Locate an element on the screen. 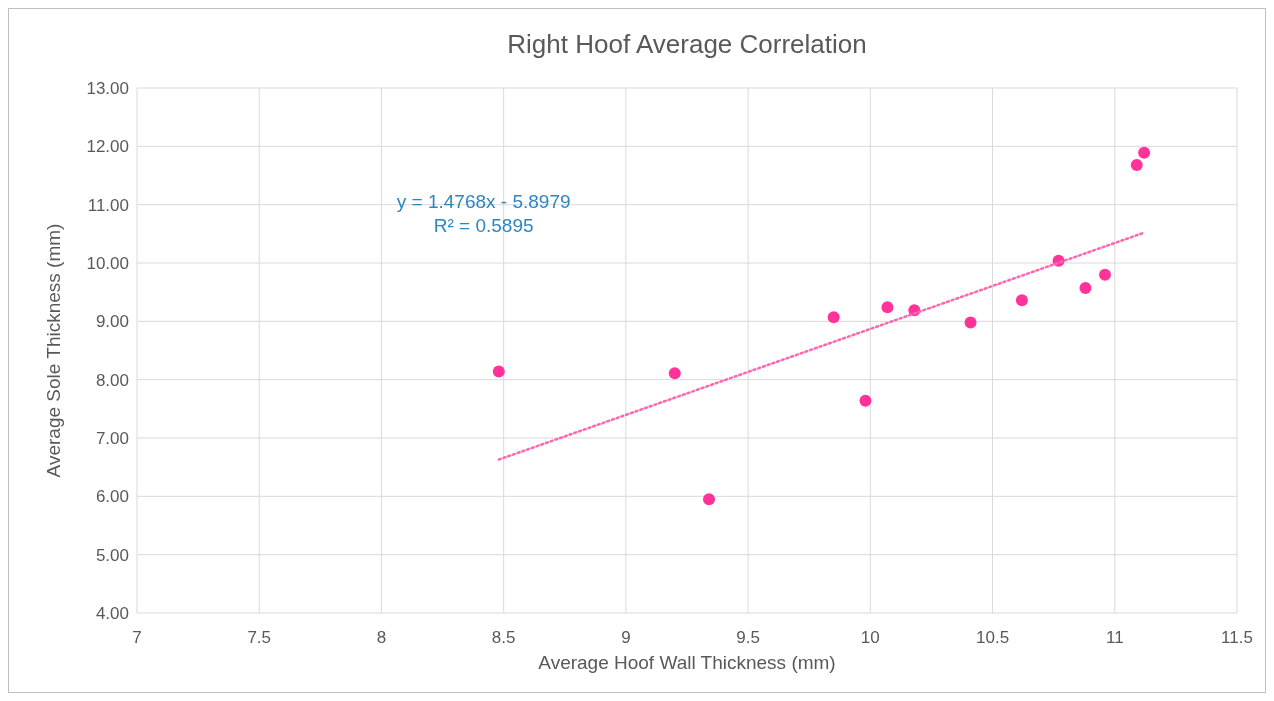 The image size is (1274, 701). y-tick-label: 9.00 is located at coordinates (112, 322).